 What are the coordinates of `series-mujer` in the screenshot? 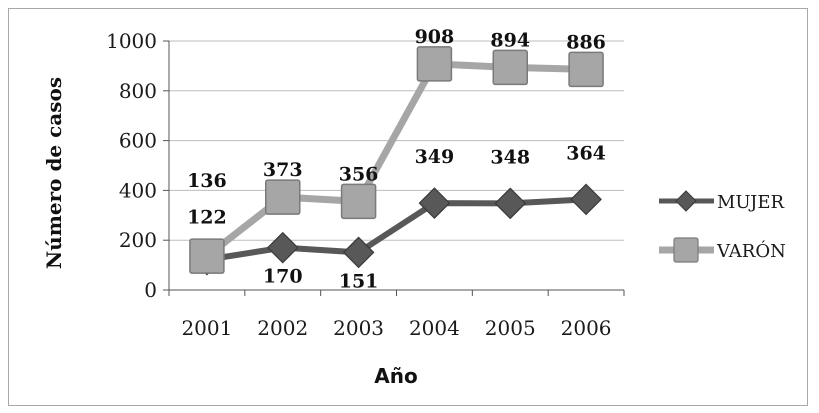 It's located at (396, 229).